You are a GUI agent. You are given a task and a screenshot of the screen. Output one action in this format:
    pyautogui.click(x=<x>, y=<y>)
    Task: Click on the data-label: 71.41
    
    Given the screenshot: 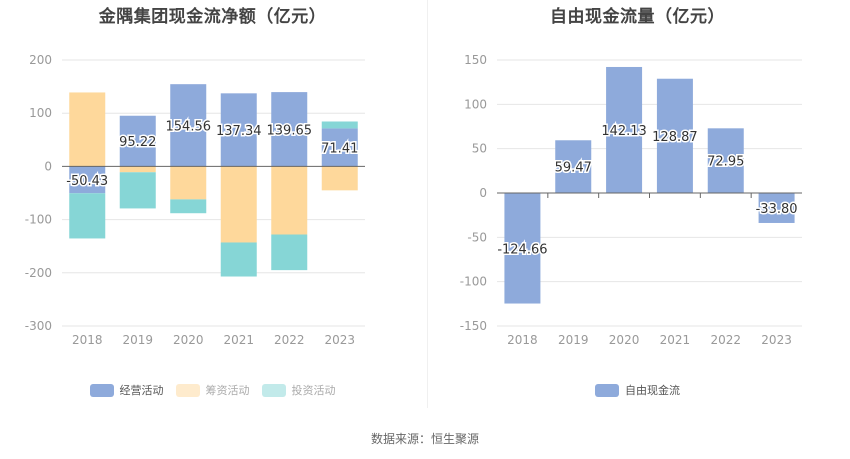 What is the action you would take?
    pyautogui.click(x=339, y=148)
    